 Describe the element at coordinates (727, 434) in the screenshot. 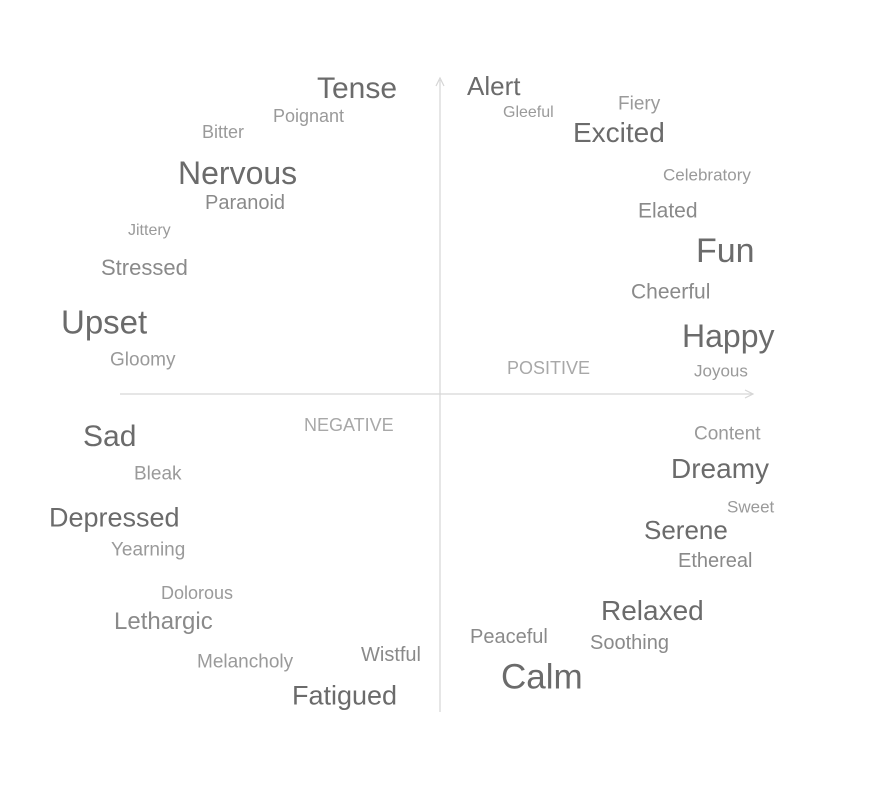

I see `word-content: Content` at that location.